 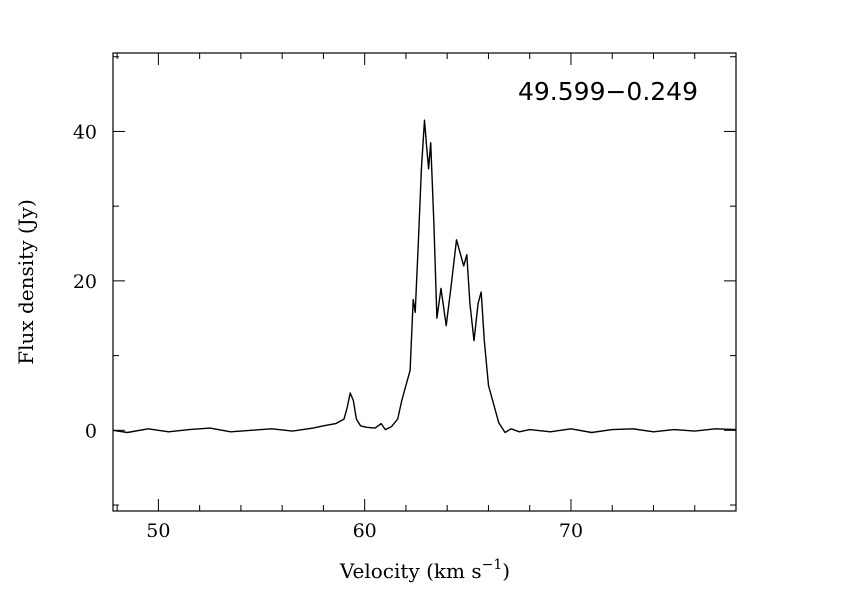 I want to click on y-tick-label: 40, so click(x=85, y=132).